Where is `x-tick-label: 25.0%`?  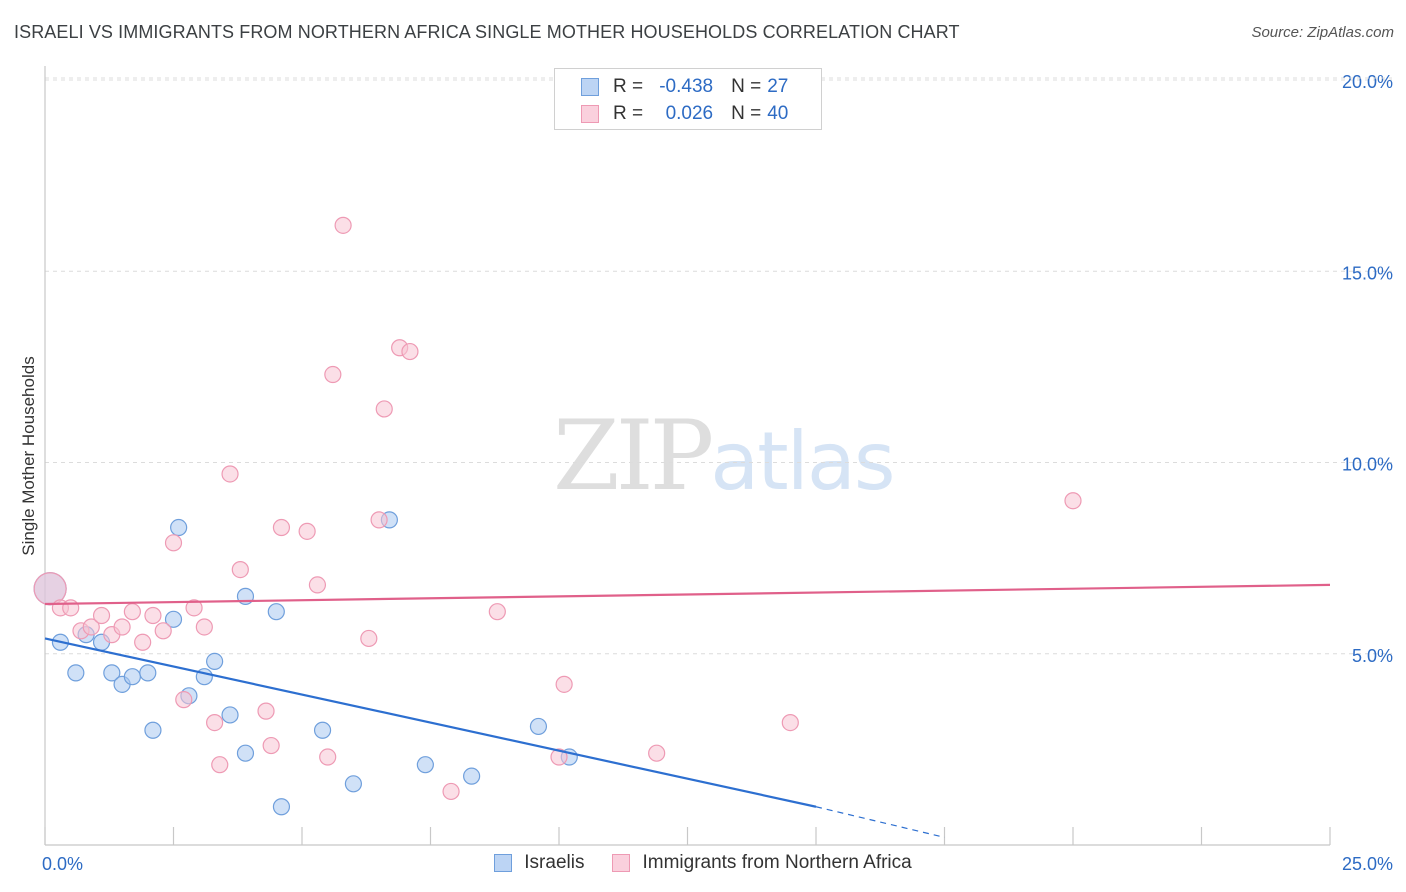 x-tick-label: 25.0% is located at coordinates (1367, 864).